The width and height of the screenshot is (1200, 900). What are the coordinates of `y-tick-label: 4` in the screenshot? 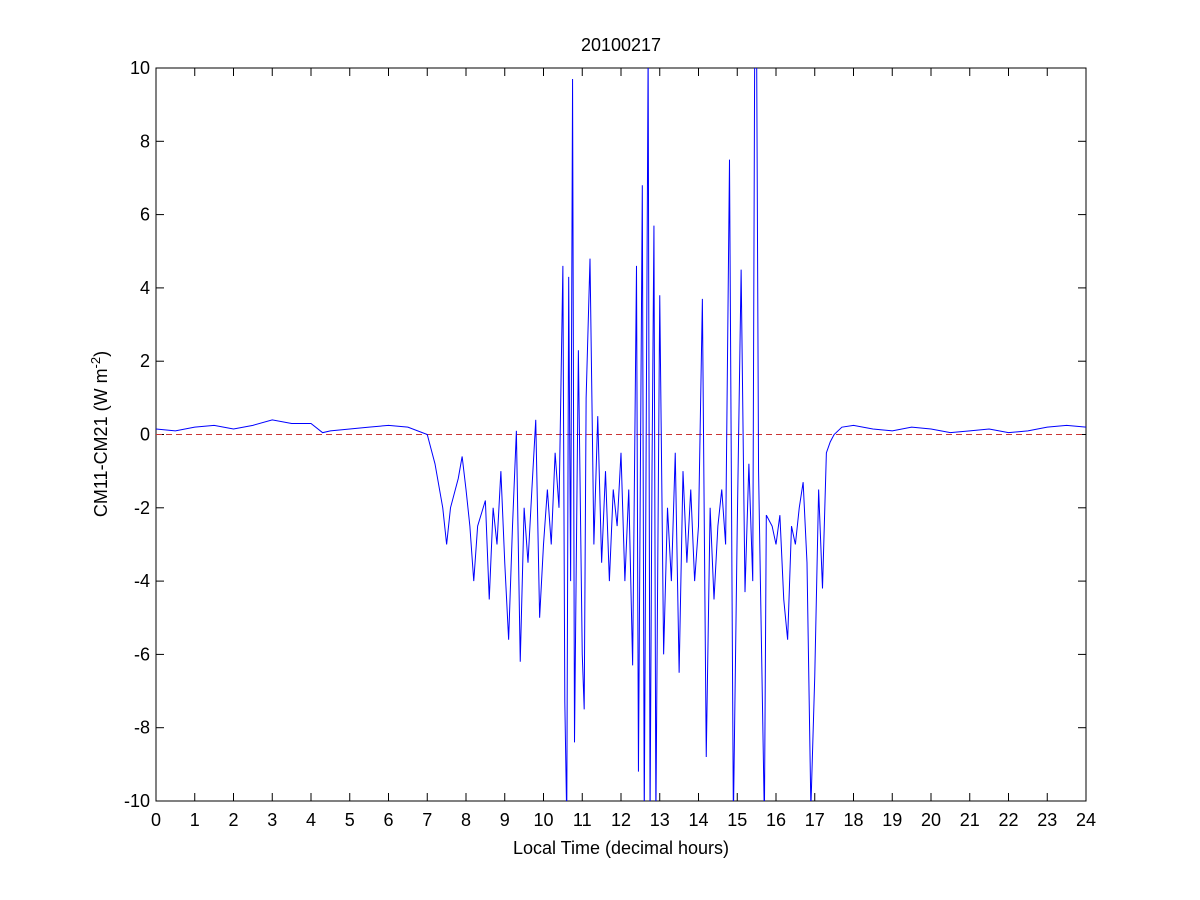 It's located at (145, 288).